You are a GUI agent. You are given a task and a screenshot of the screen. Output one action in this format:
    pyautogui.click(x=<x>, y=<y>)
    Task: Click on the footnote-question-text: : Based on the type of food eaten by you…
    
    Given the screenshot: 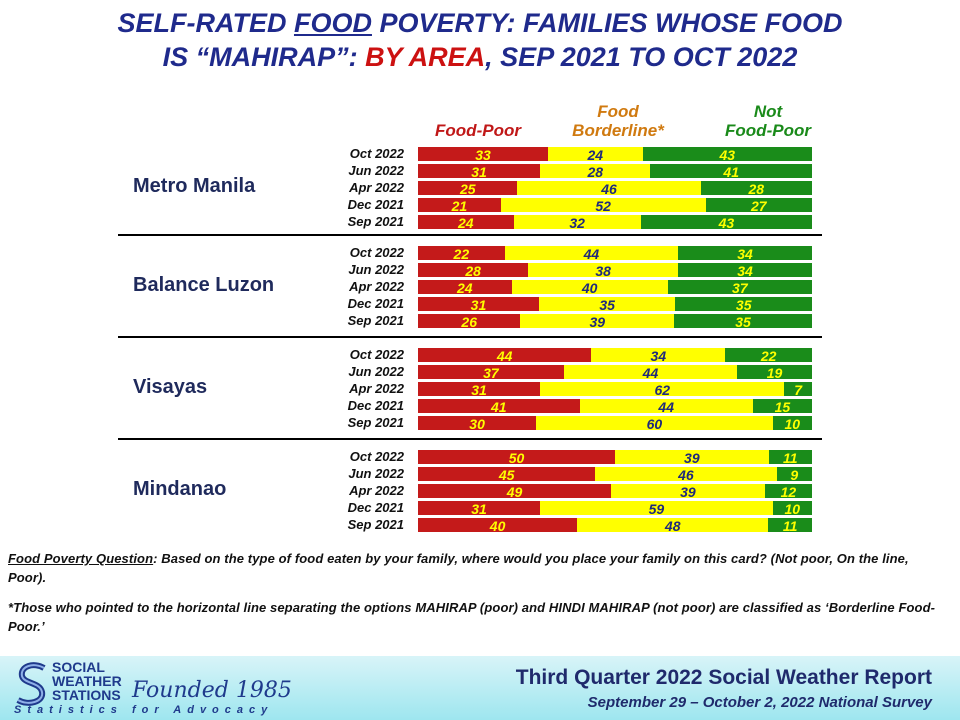 What is the action you would take?
    pyautogui.click(x=458, y=568)
    